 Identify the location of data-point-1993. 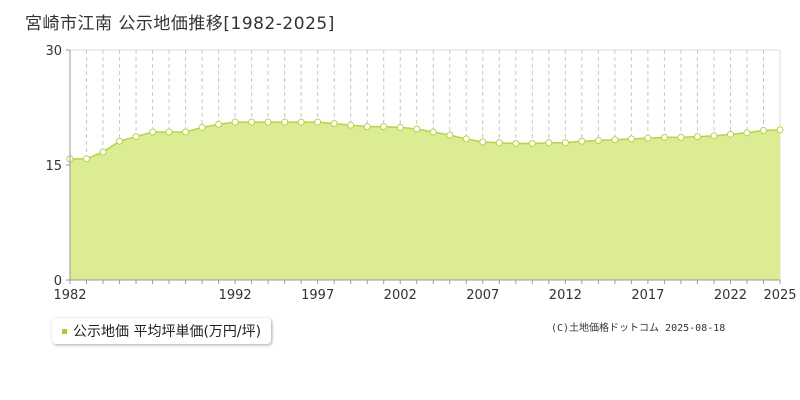
(252, 122).